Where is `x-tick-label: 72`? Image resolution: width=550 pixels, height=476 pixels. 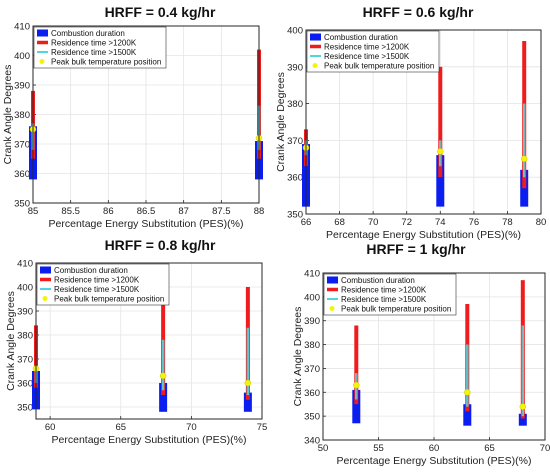
x-tick-label: 72 is located at coordinates (406, 222).